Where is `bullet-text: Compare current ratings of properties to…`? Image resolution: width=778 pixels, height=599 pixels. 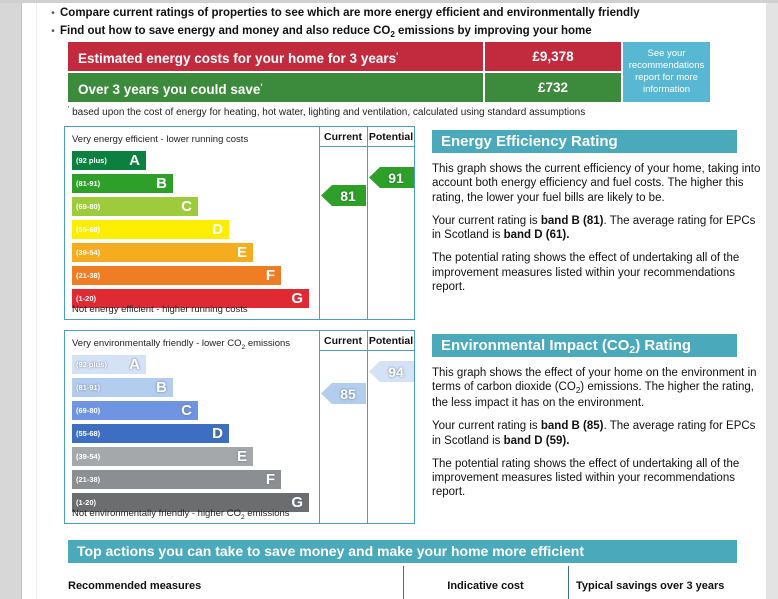 bullet-text: Compare current ratings of properties to… is located at coordinates (350, 13).